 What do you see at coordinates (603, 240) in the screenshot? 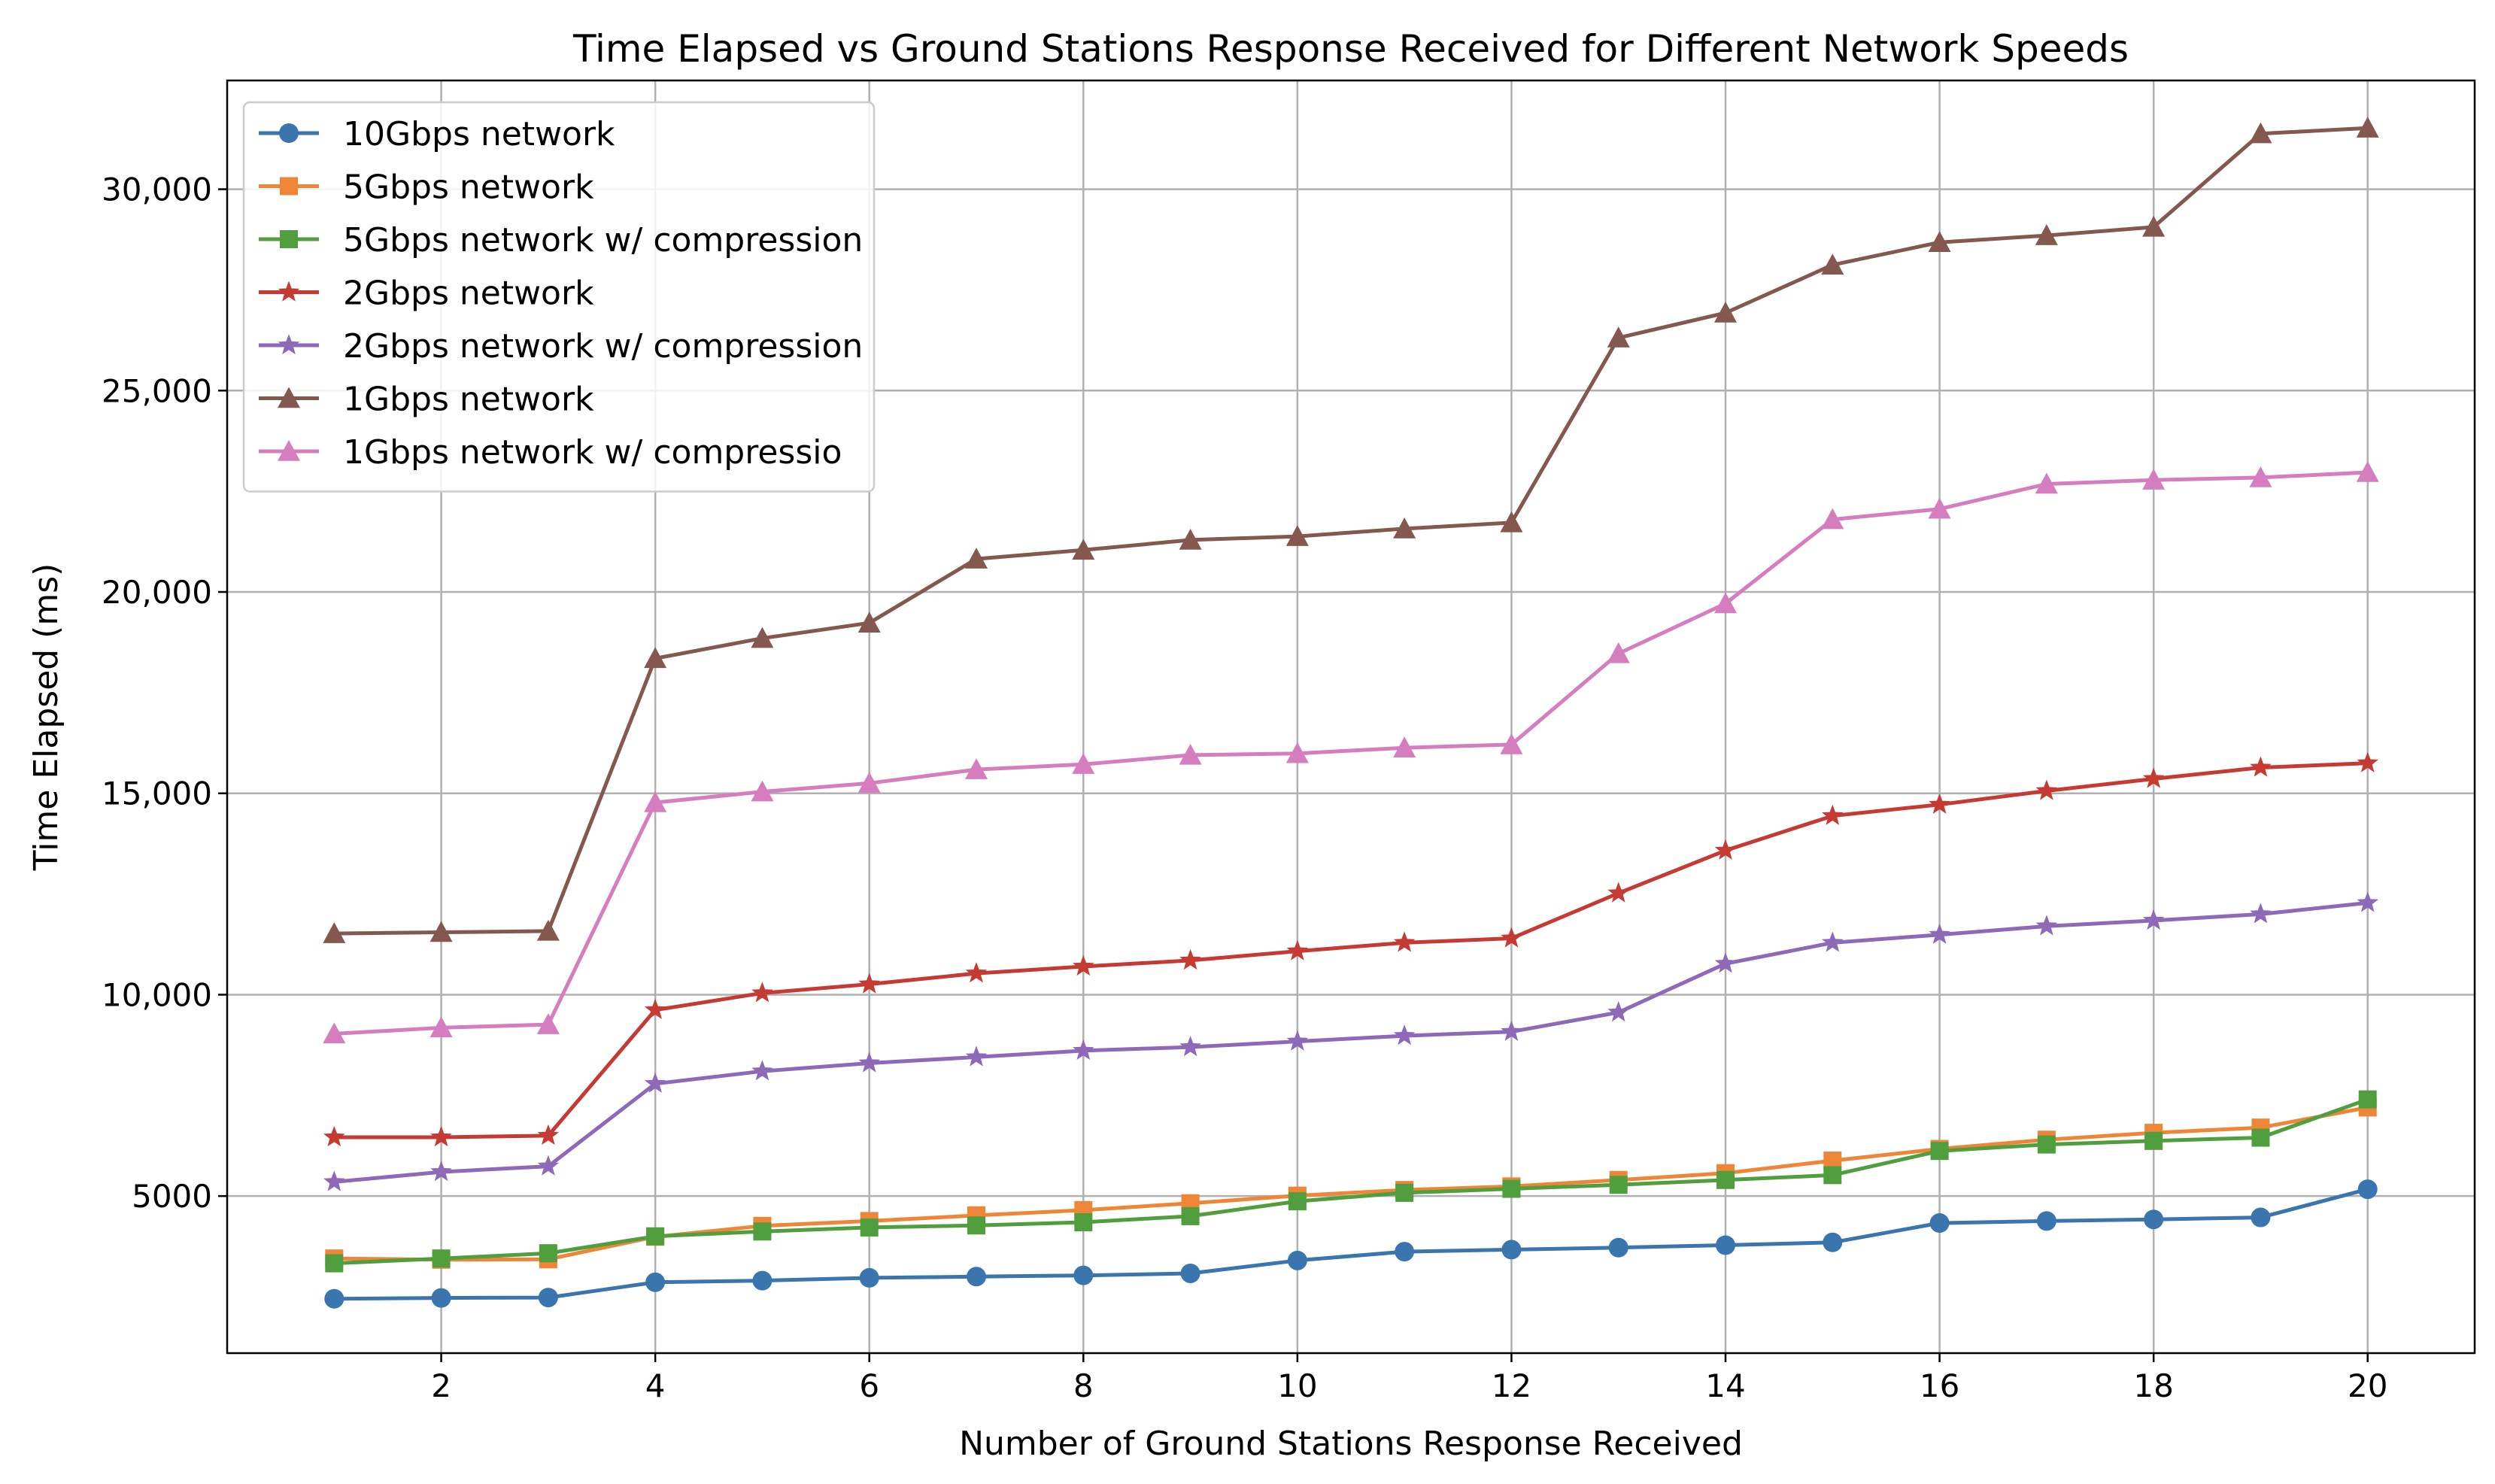
I see `legend-label: 5Gbps network w/ compression` at bounding box center [603, 240].